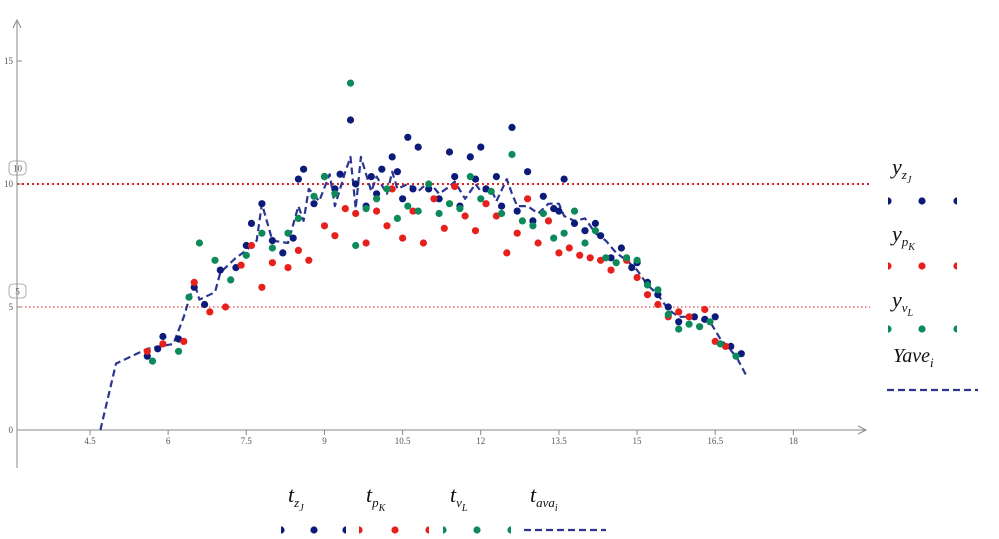 Image resolution: width=999 pixels, height=539 pixels. I want to click on legend-y-z-marker, so click(922, 201).